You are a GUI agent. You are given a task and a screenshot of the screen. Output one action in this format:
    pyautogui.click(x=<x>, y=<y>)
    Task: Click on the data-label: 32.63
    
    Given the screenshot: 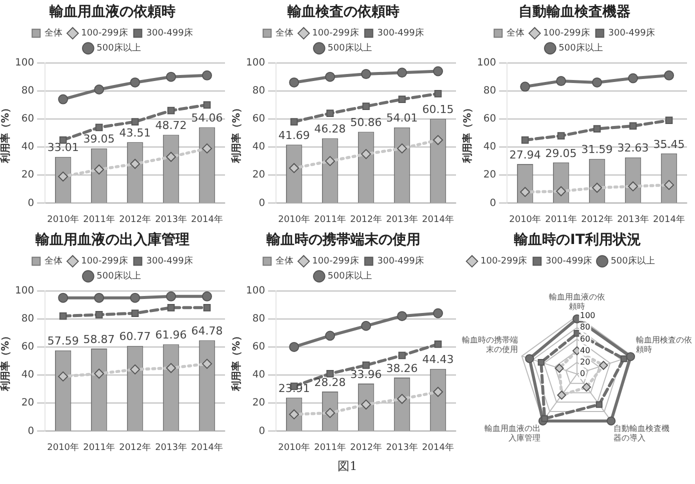 What is the action you would take?
    pyautogui.click(x=633, y=148)
    